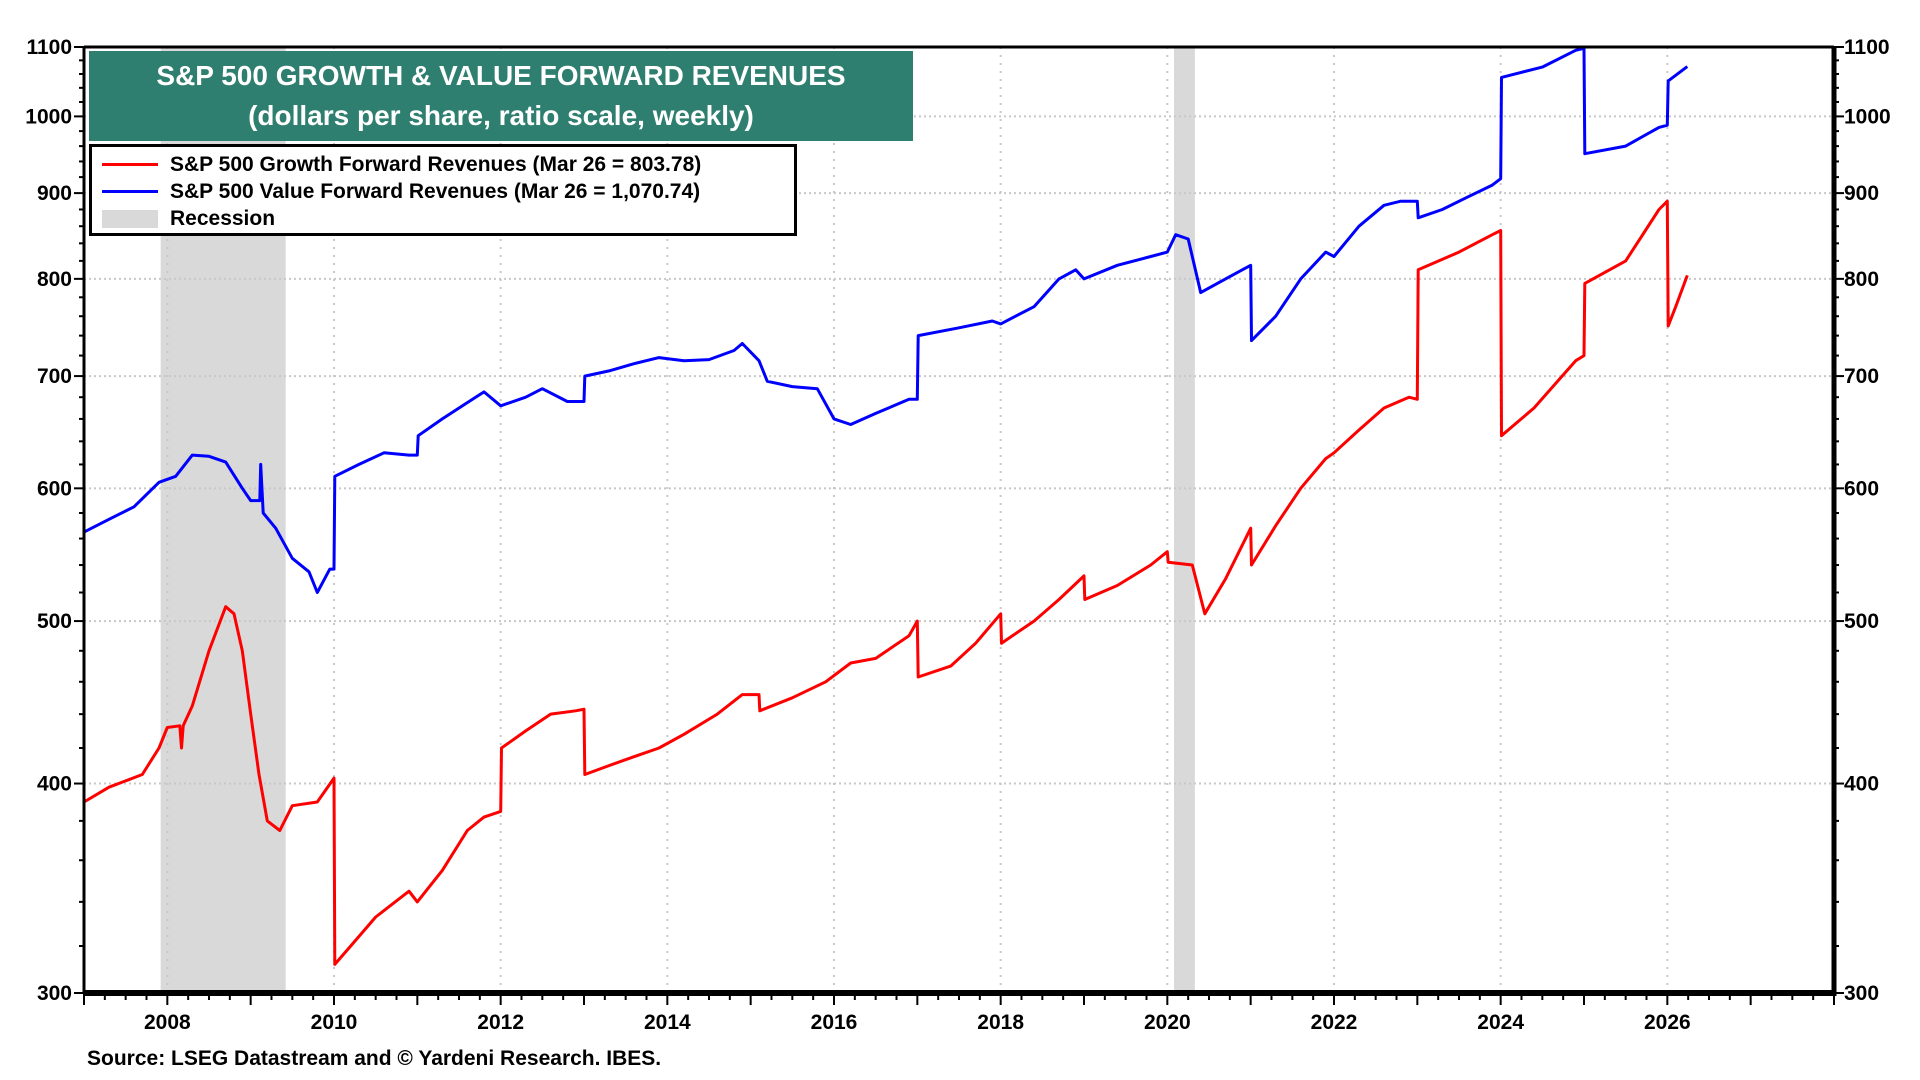 This screenshot has height=1080, width=1920. Describe the element at coordinates (54, 993) in the screenshot. I see `y-tick-label-left: 300` at that location.